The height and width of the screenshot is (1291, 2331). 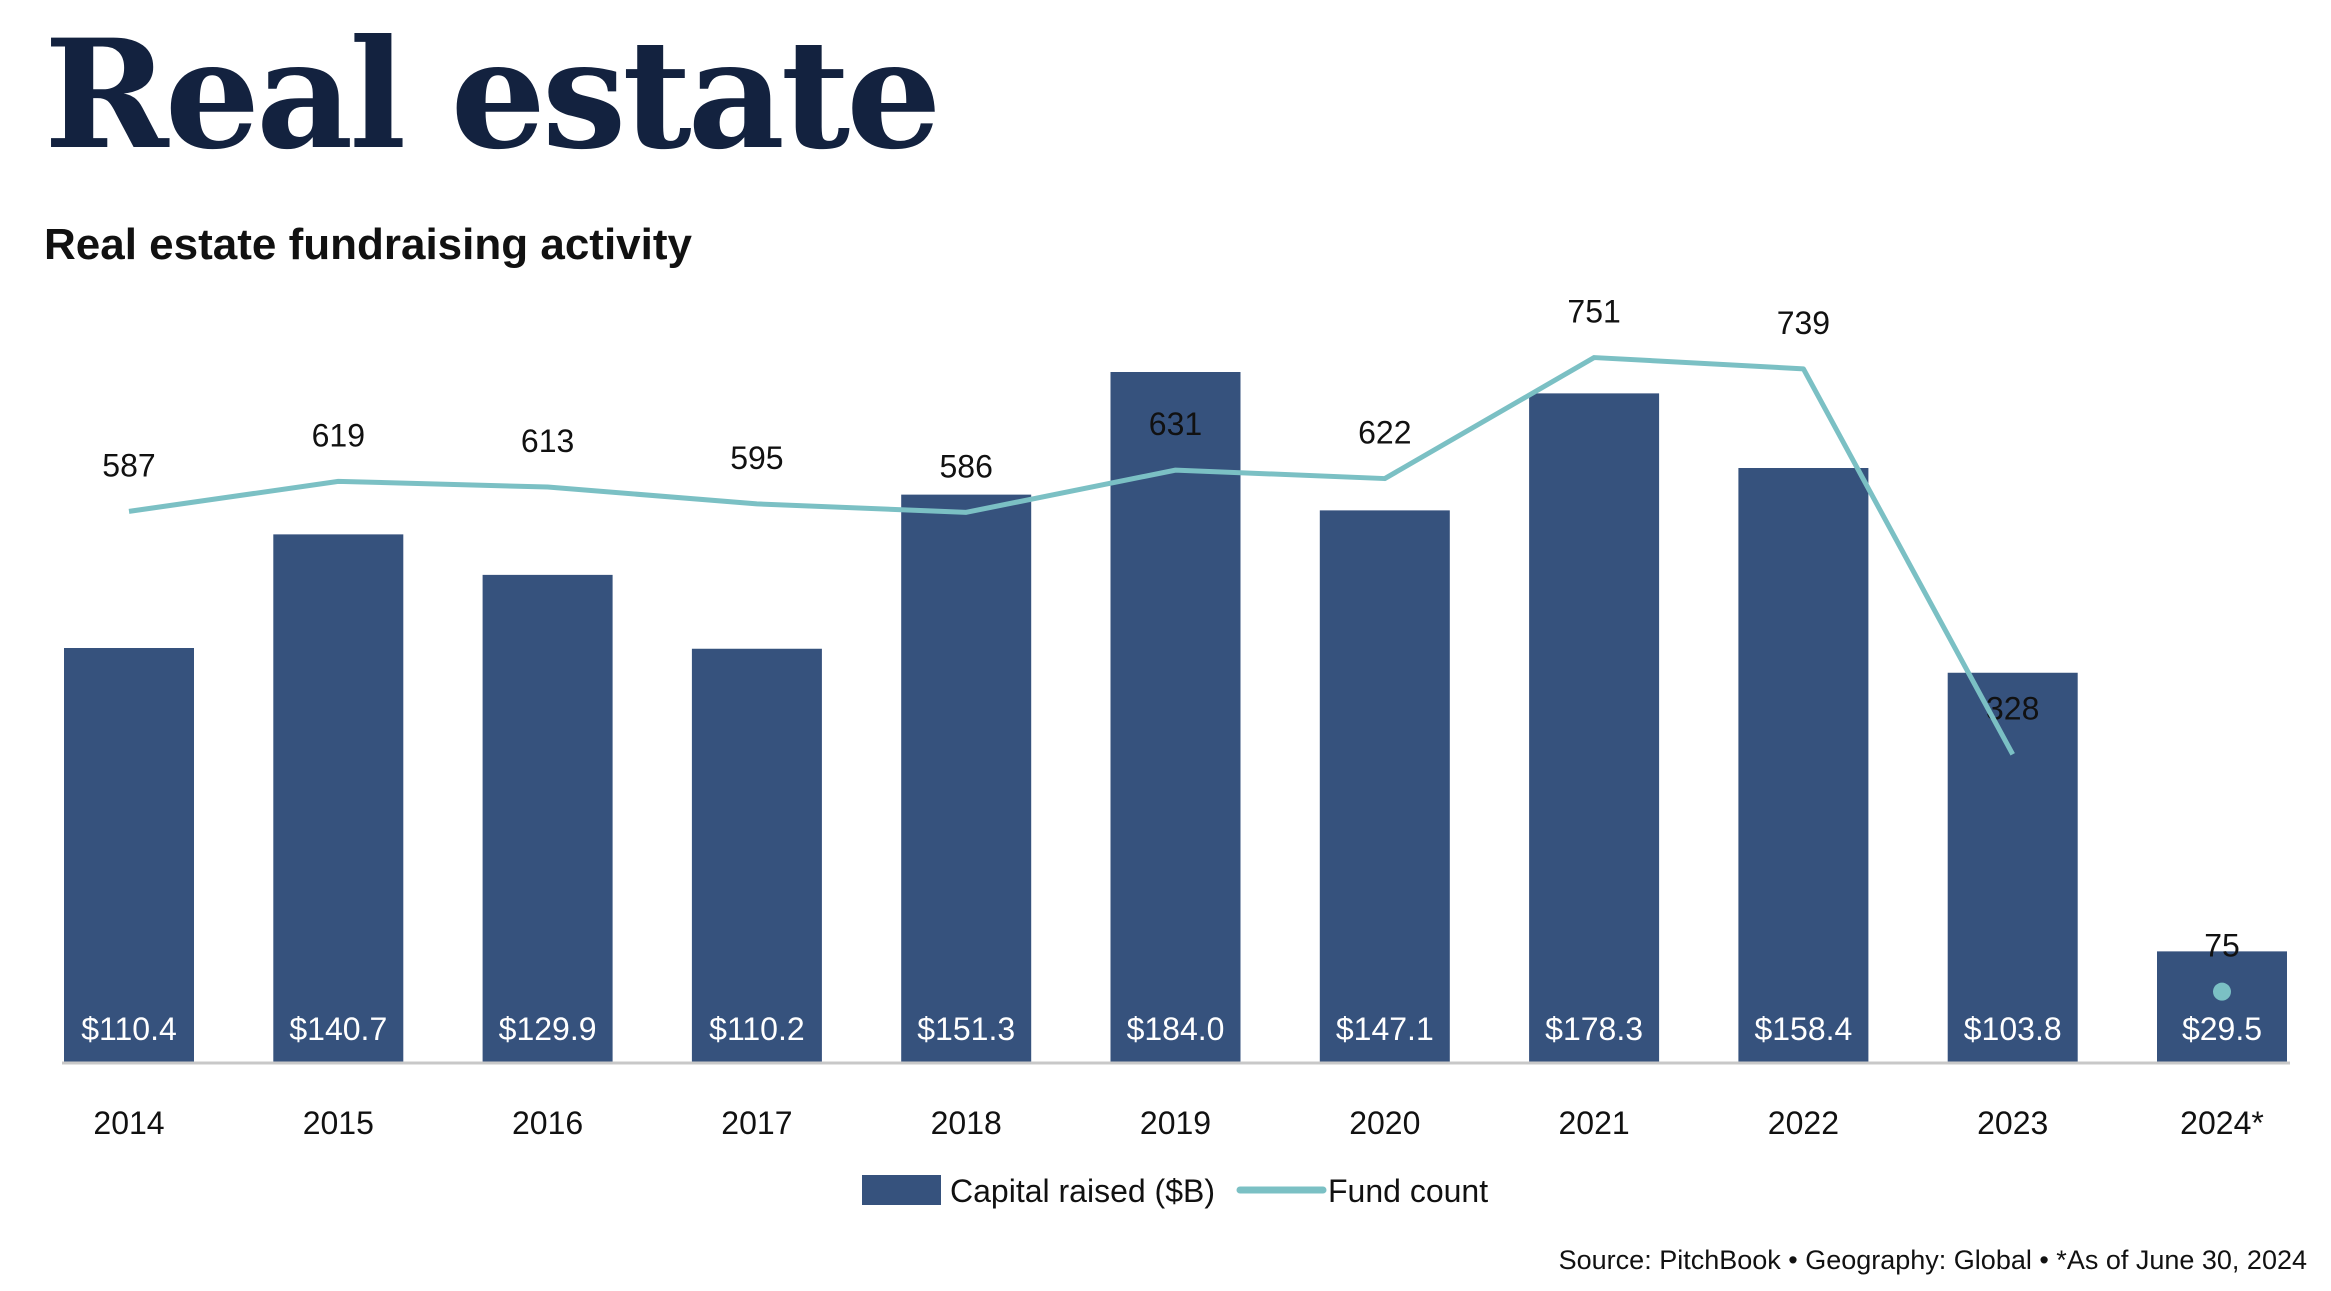 What do you see at coordinates (2222, 991) in the screenshot?
I see `line-point-2024*` at bounding box center [2222, 991].